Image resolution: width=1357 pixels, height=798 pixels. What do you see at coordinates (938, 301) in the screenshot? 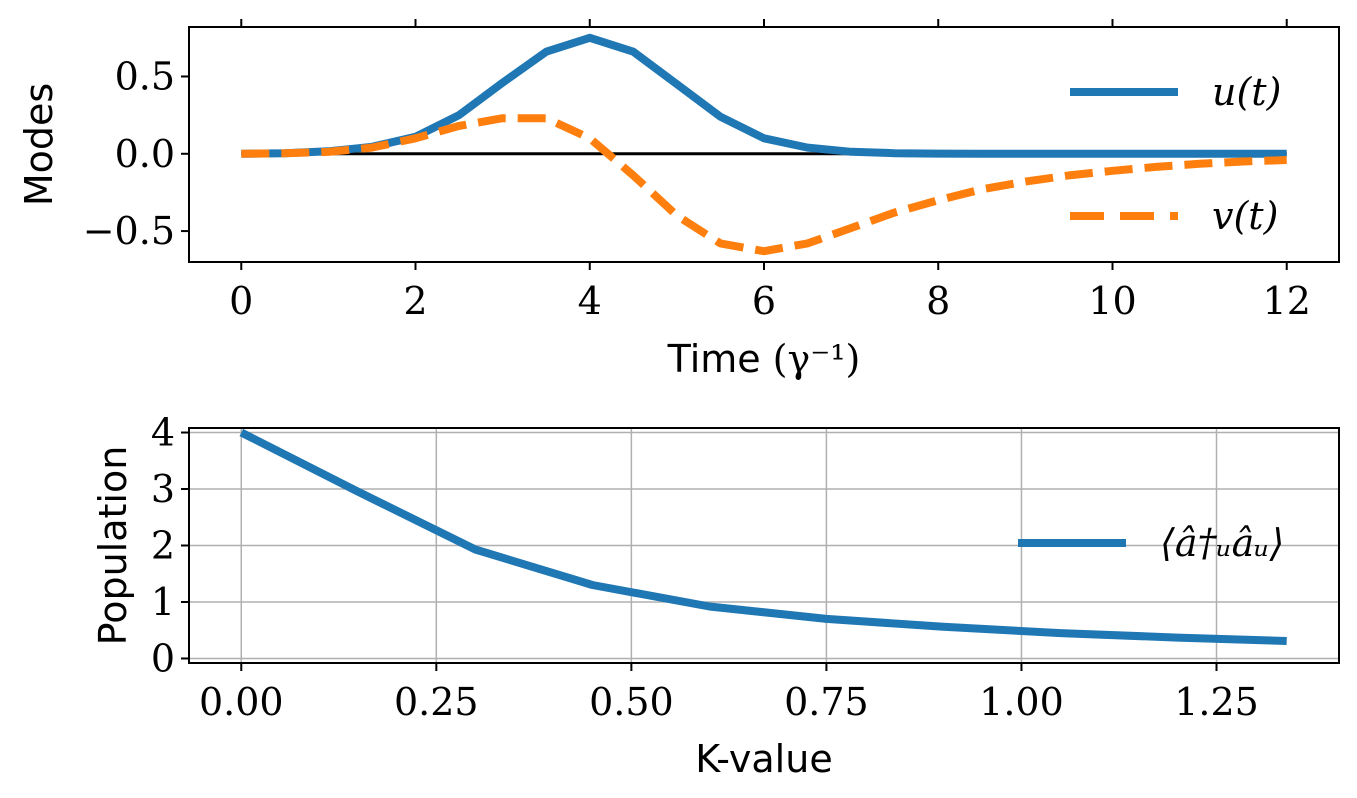
I see `x-tick-label: 8` at bounding box center [938, 301].